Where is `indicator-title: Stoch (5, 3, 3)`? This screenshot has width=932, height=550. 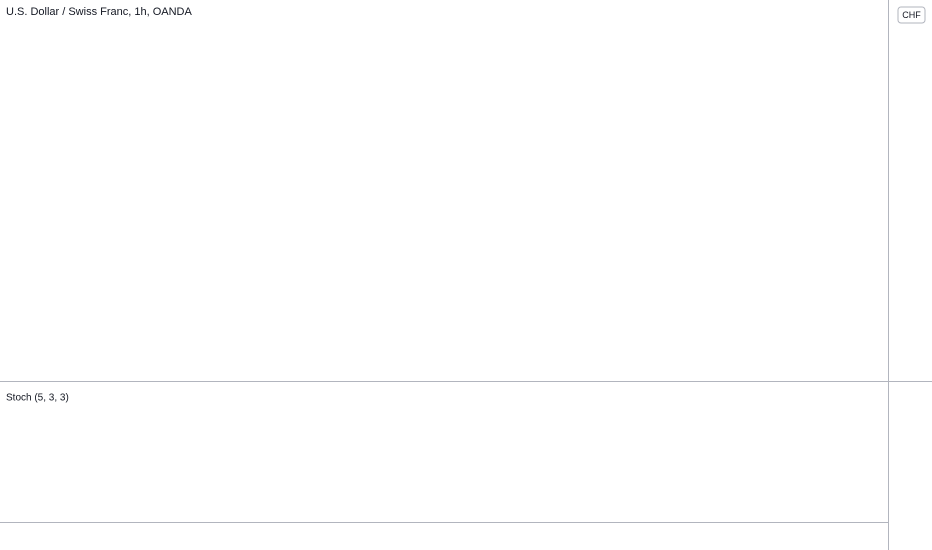
indicator-title: Stoch (5, 3, 3) is located at coordinates (37, 398).